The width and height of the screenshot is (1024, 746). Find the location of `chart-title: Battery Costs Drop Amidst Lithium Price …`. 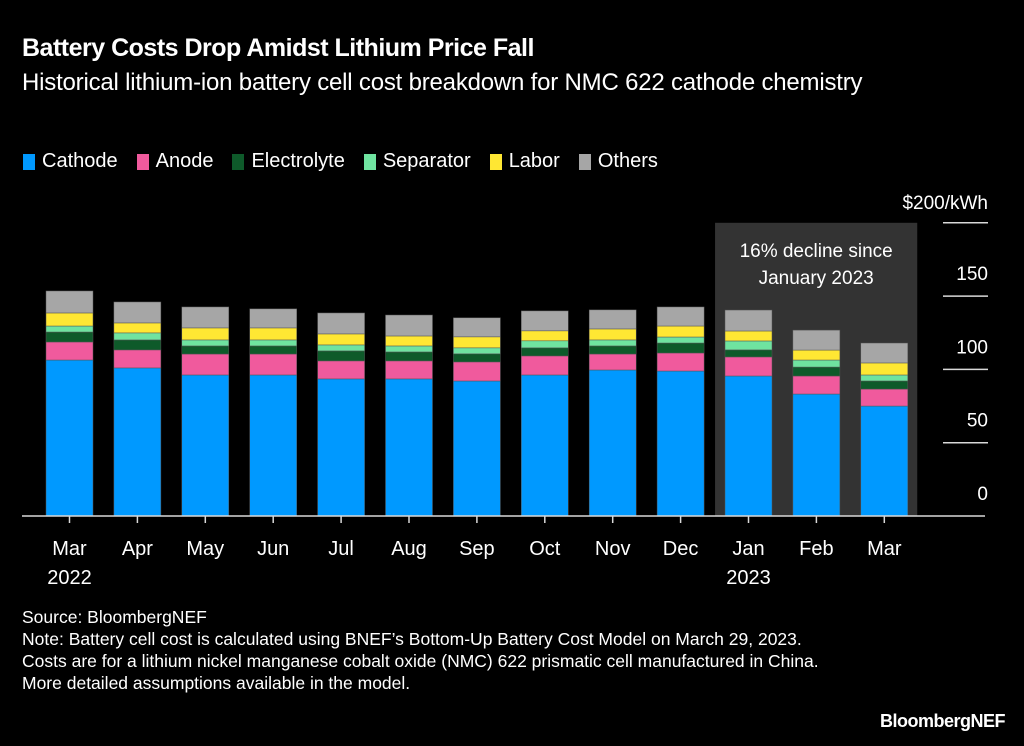

chart-title: Battery Costs Drop Amidst Lithium Price … is located at coordinates (278, 48).